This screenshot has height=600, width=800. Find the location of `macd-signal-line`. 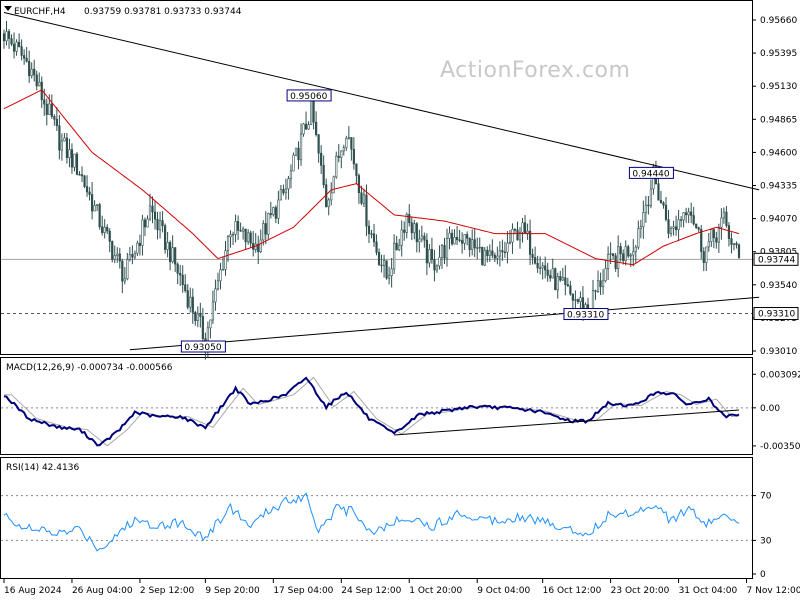

macd-signal-line is located at coordinates (372, 411).